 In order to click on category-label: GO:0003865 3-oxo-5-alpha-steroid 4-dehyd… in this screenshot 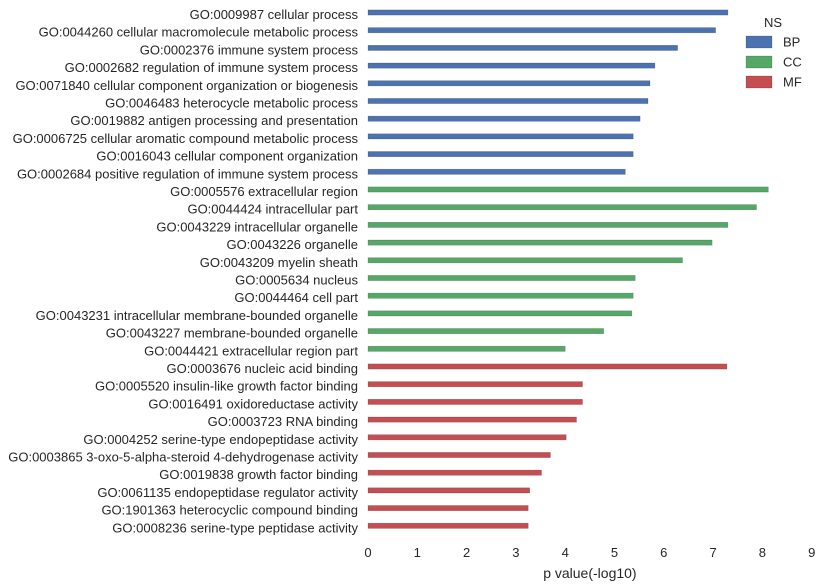, I will do `click(183, 457)`.